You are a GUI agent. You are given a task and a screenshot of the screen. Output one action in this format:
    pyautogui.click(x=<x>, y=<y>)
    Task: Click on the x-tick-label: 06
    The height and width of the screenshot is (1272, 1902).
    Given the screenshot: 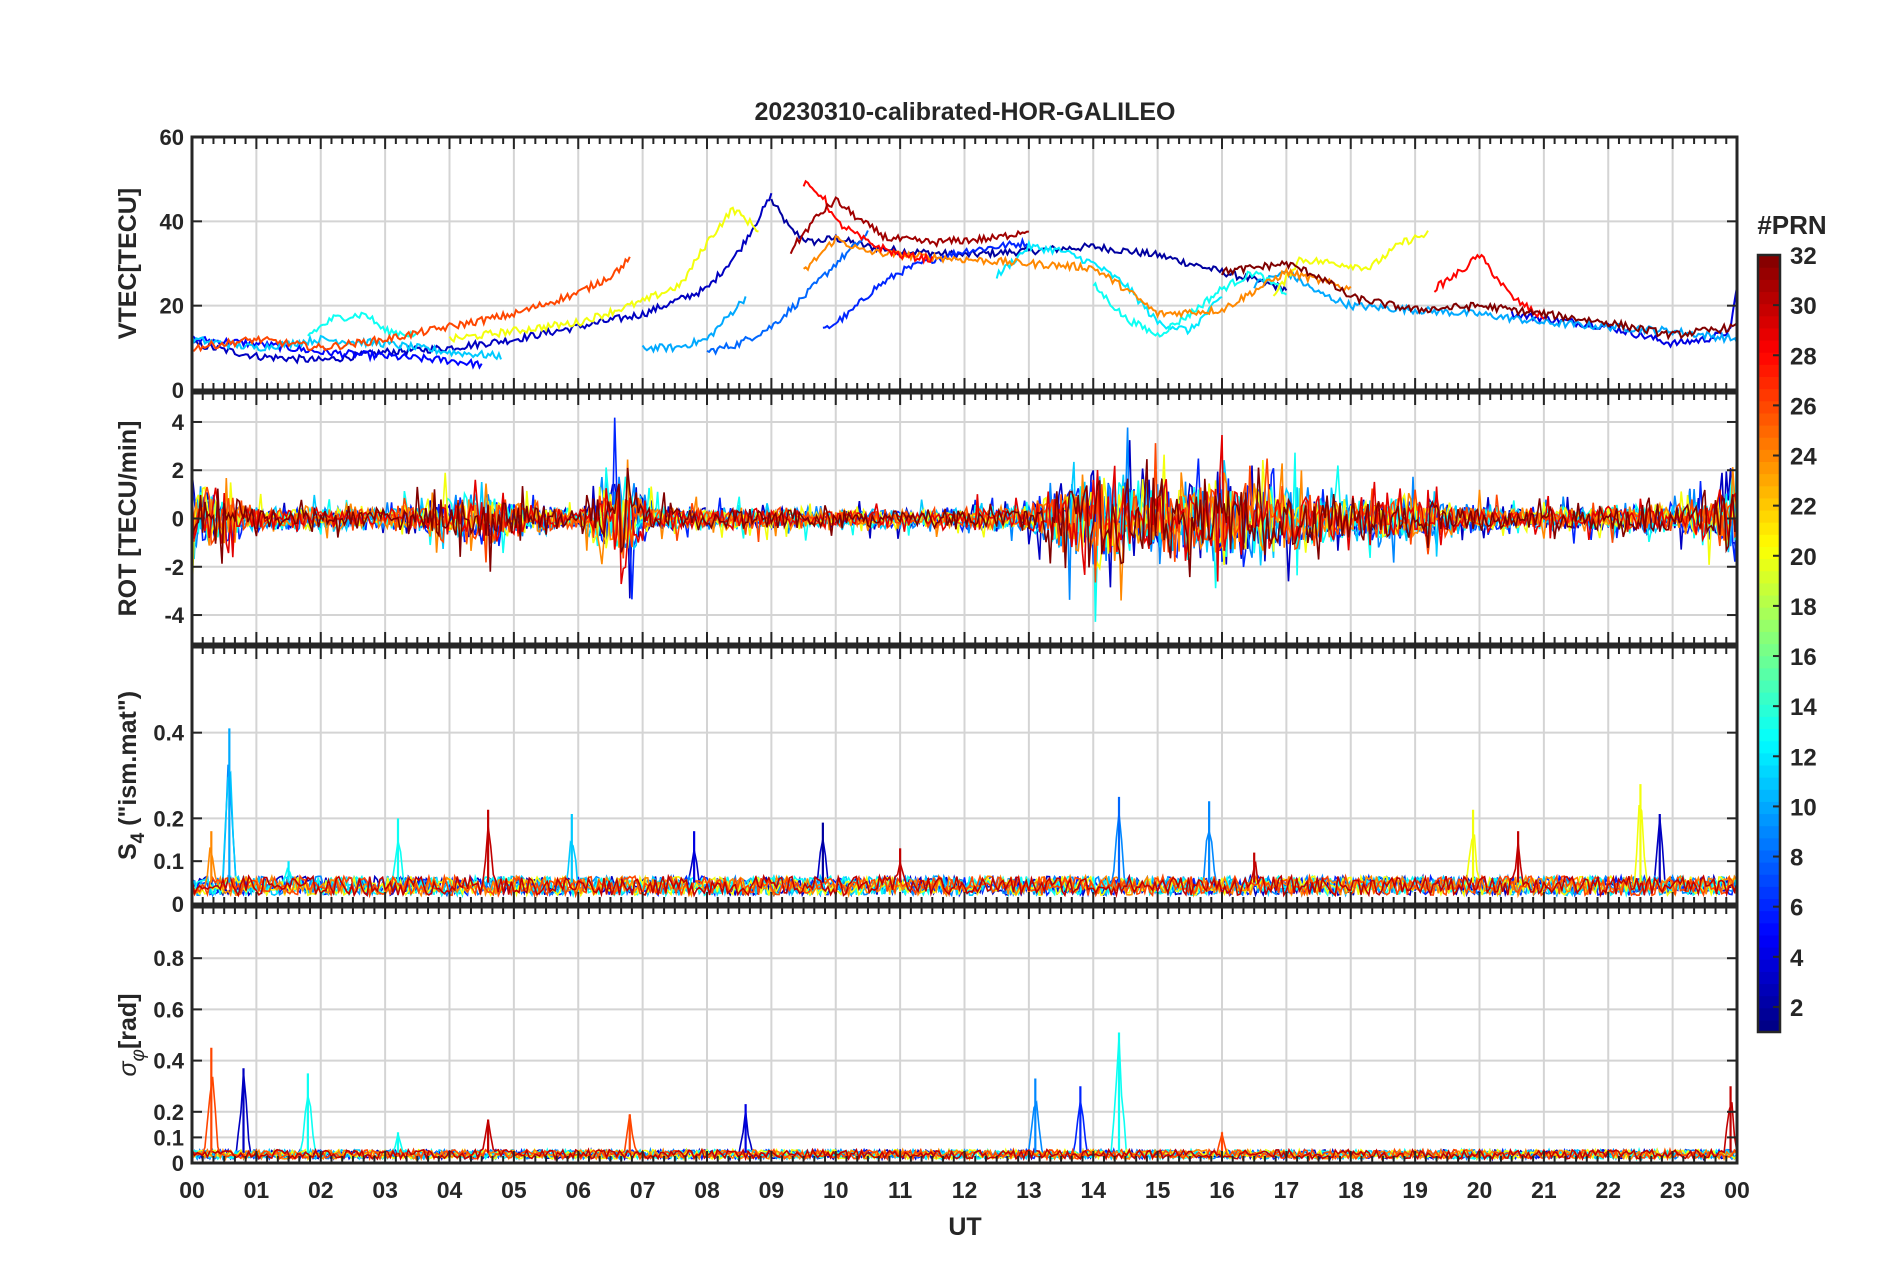 What is the action you would take?
    pyautogui.click(x=578, y=1190)
    